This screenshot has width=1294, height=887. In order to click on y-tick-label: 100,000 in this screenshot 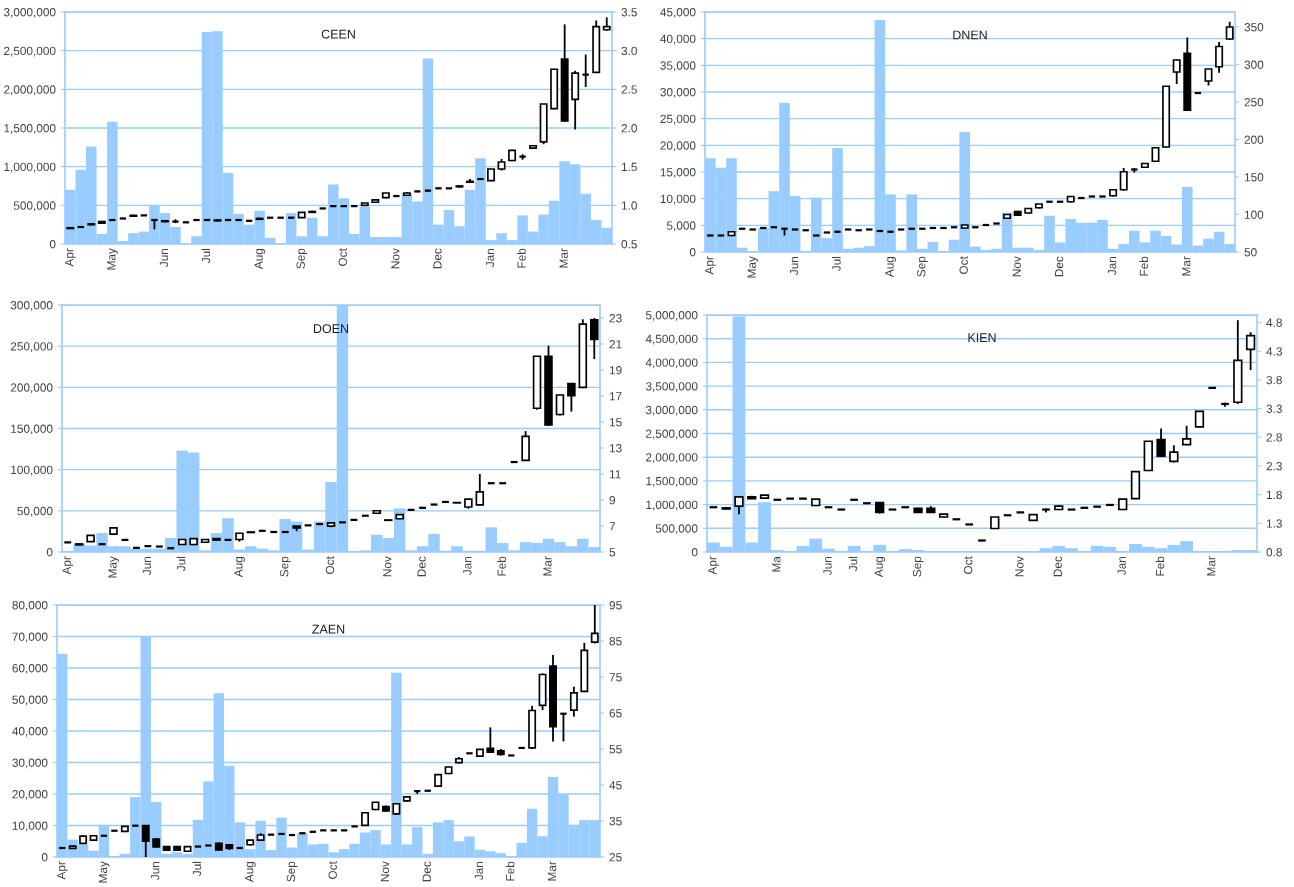, I will do `click(32, 470)`.